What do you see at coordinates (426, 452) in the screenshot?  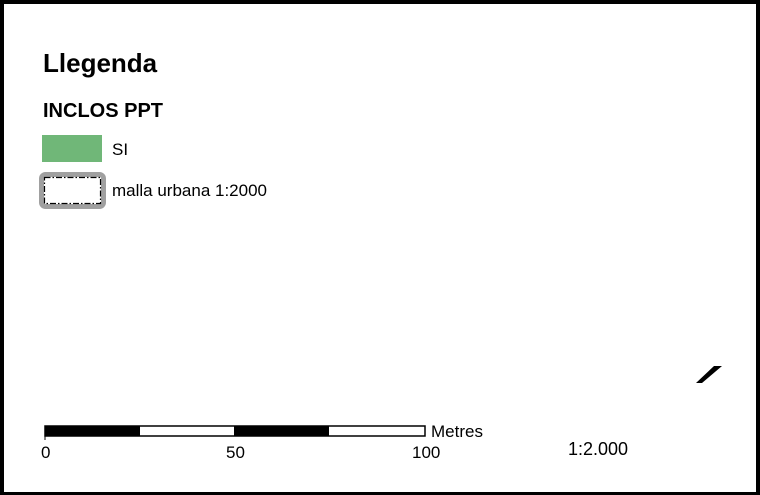 I see `scale-bar-tick-label: 100` at bounding box center [426, 452].